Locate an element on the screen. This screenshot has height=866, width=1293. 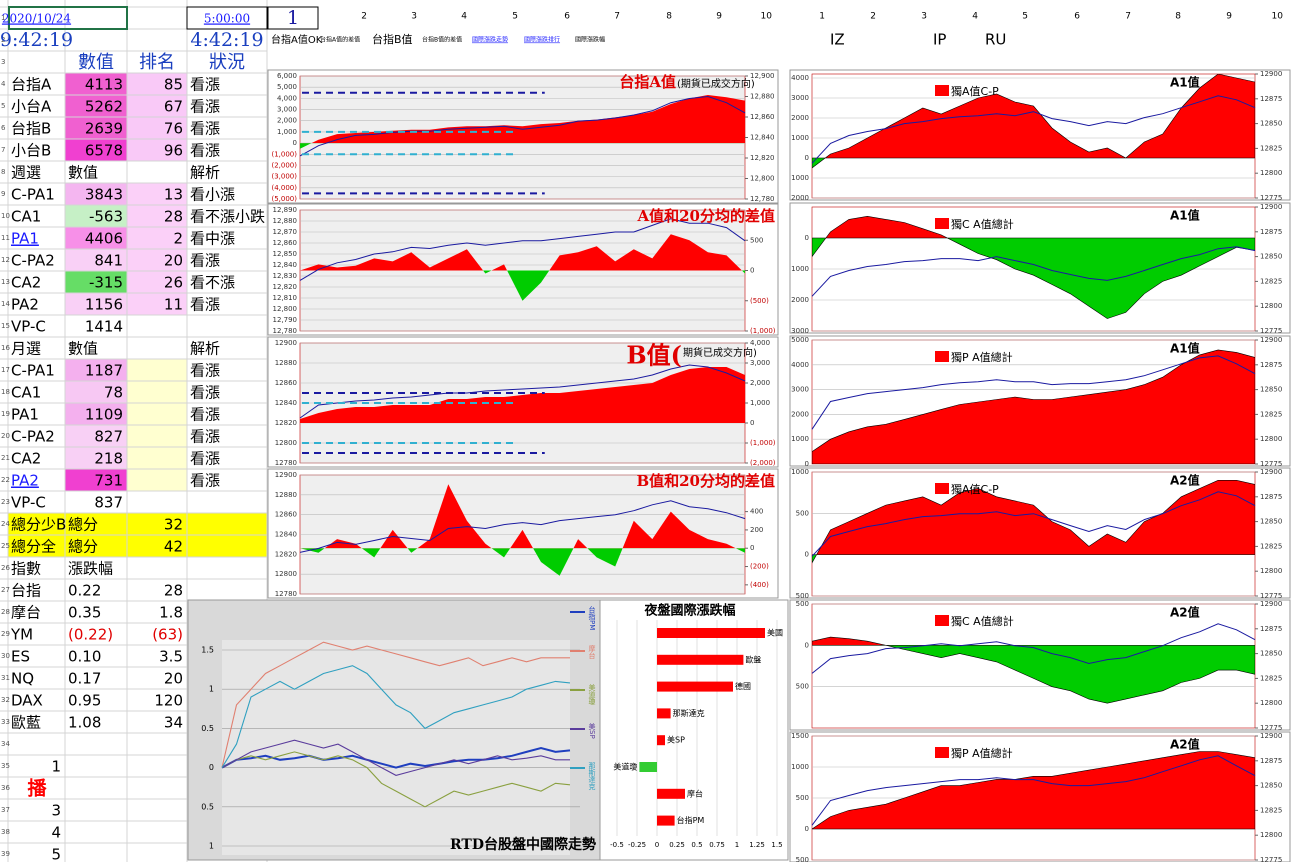
cell-text: 0.22 is located at coordinates (84, 591).